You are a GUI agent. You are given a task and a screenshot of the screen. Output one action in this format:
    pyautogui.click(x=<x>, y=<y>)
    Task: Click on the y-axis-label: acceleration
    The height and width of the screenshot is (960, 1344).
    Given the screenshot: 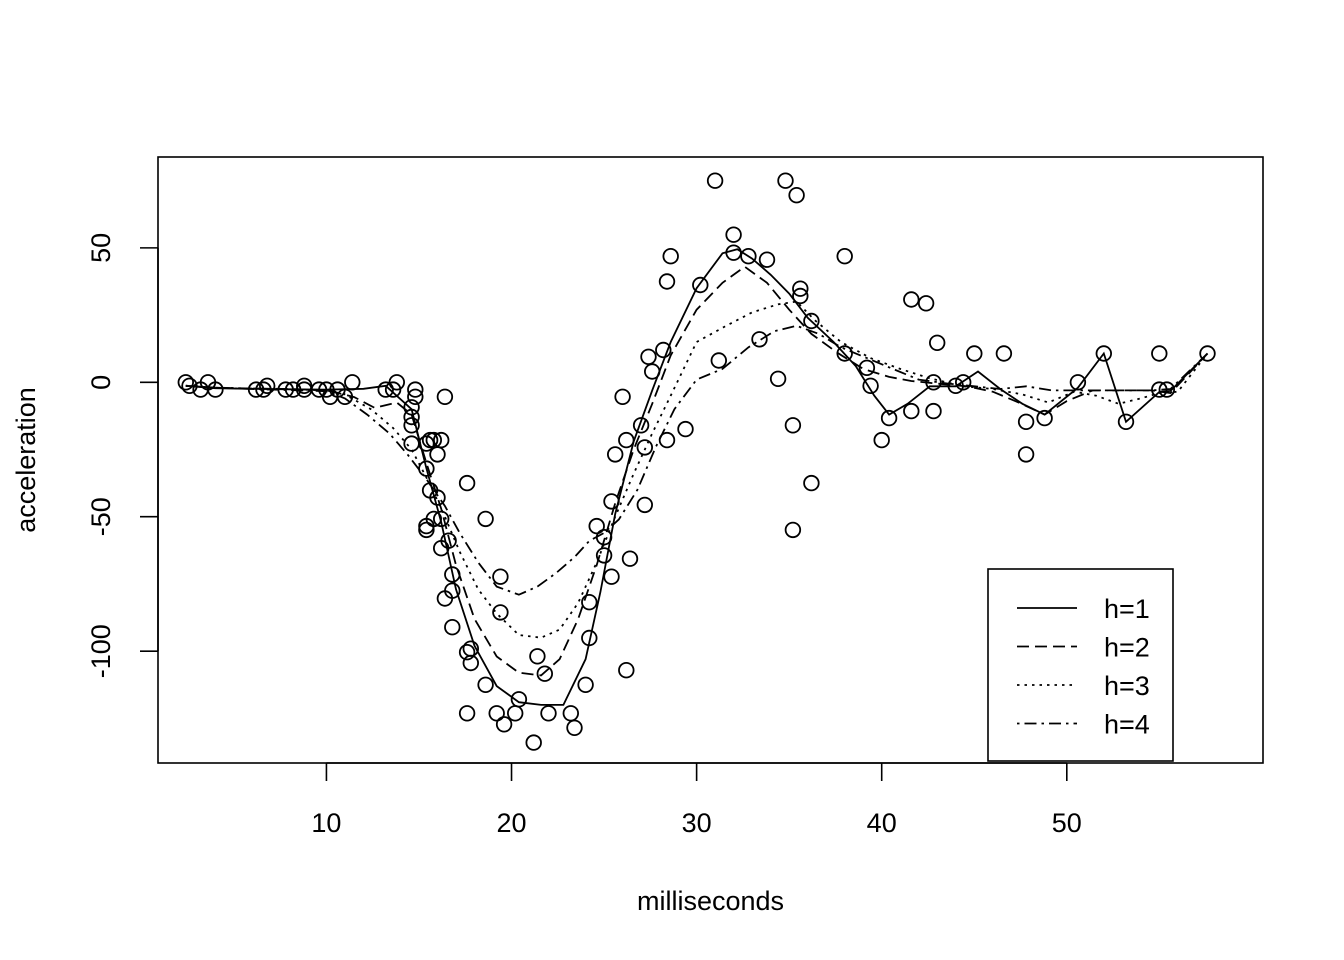 What is the action you would take?
    pyautogui.click(x=26, y=460)
    